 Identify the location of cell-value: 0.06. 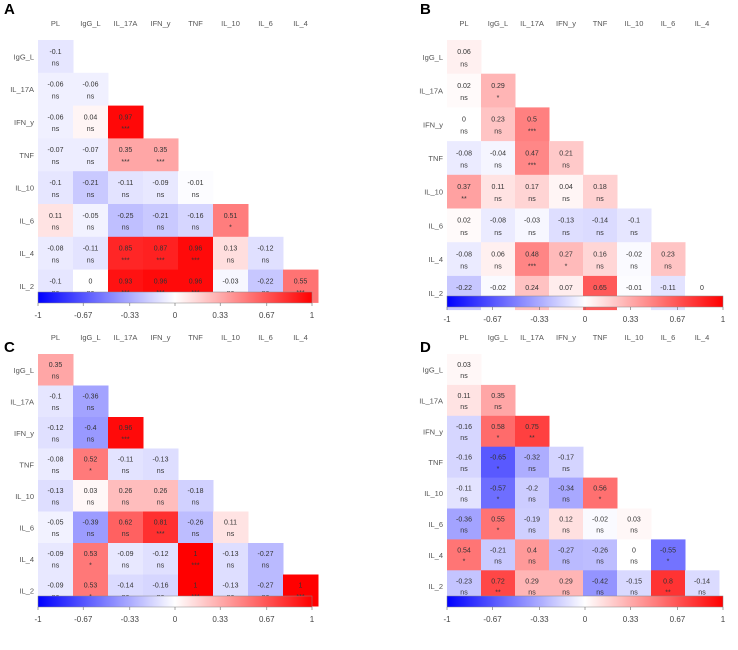
(498, 254).